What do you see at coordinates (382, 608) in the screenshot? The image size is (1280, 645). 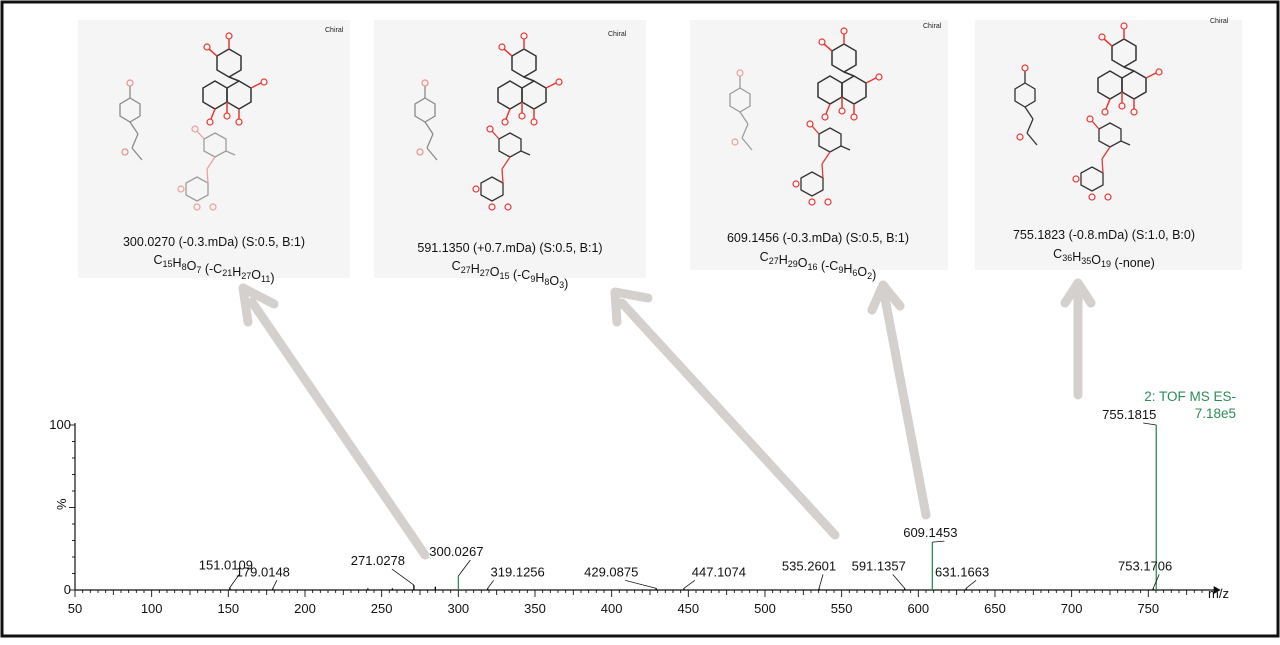 I see `x-tick-label: 250` at bounding box center [382, 608].